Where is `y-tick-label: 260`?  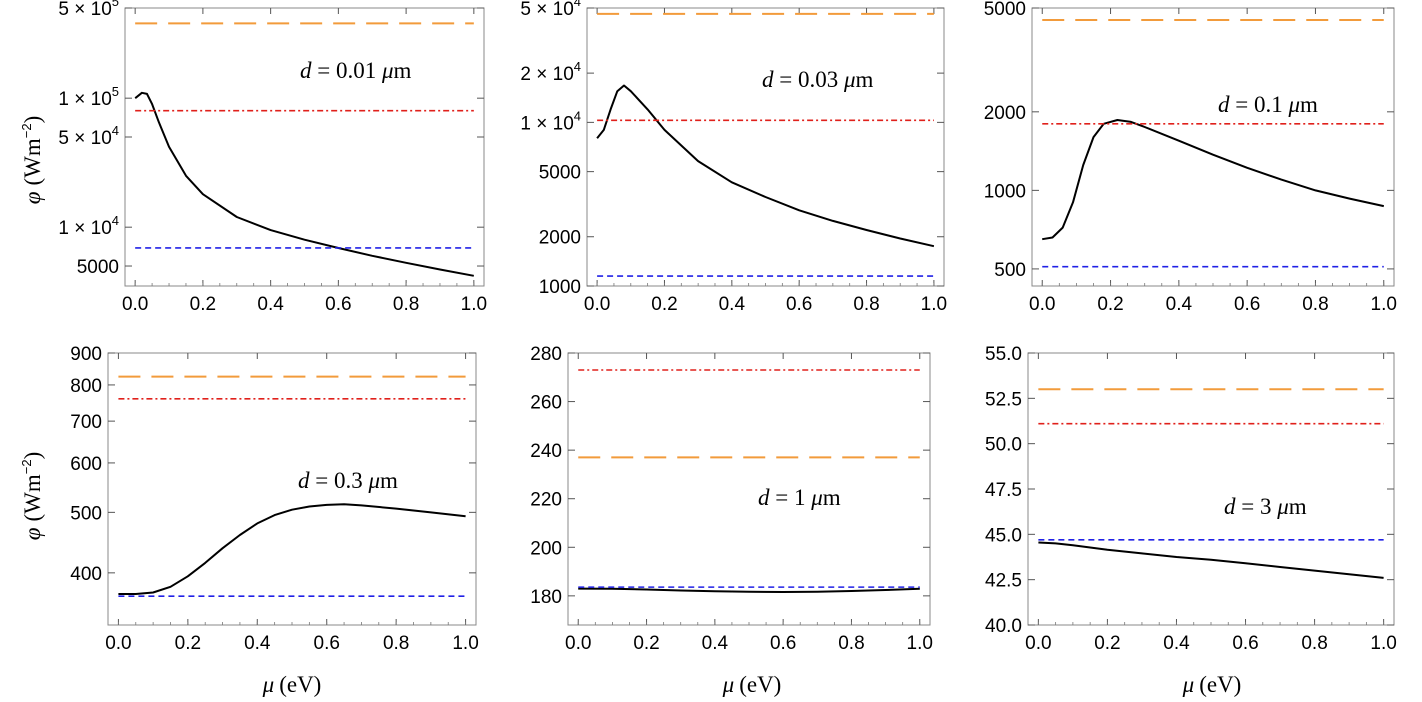
y-tick-label: 260 is located at coordinates (546, 403).